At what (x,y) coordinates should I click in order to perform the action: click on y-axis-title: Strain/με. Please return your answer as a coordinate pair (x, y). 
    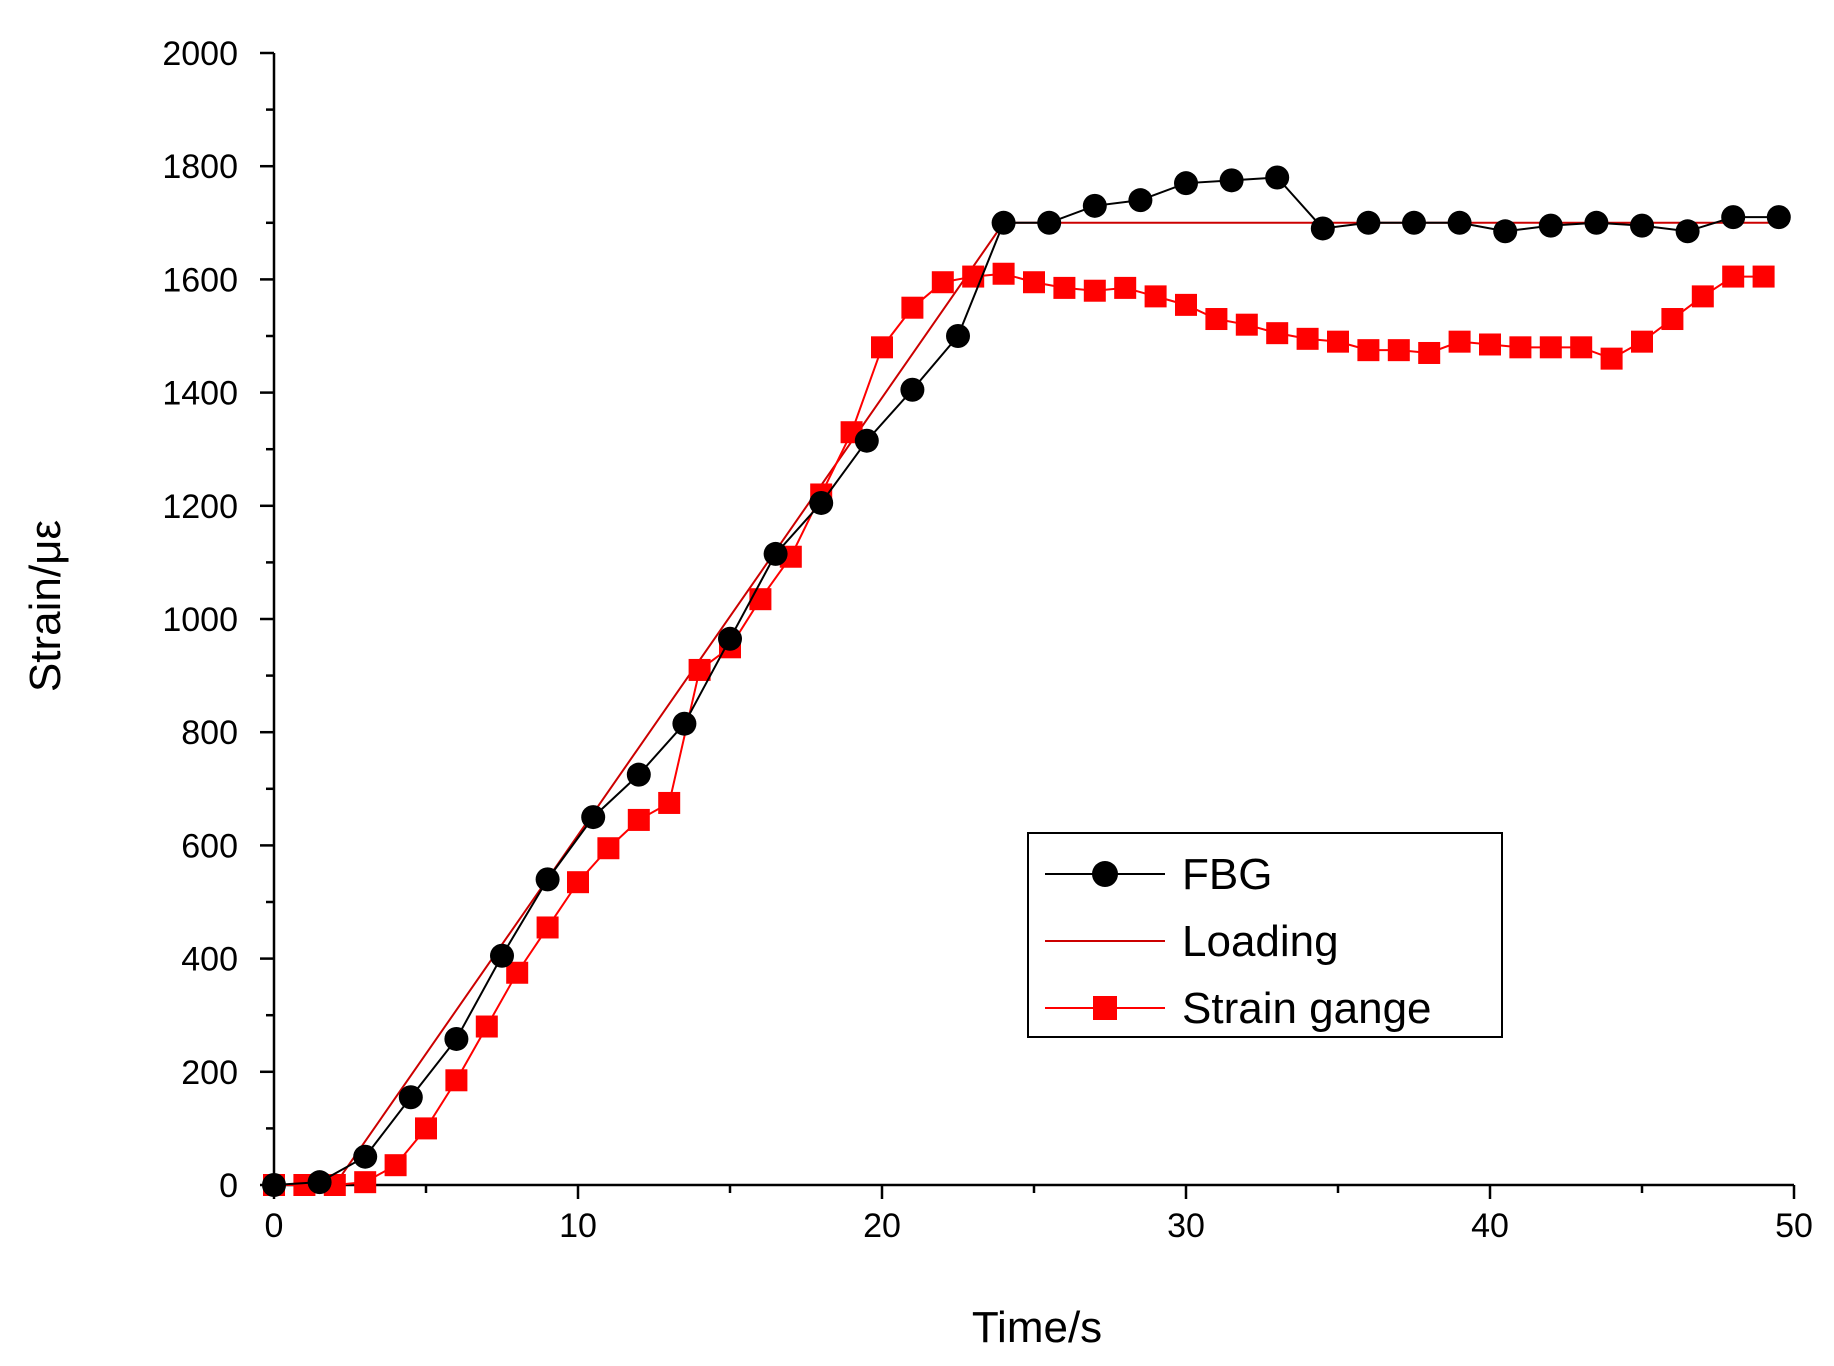
    Looking at the image, I should click on (45, 606).